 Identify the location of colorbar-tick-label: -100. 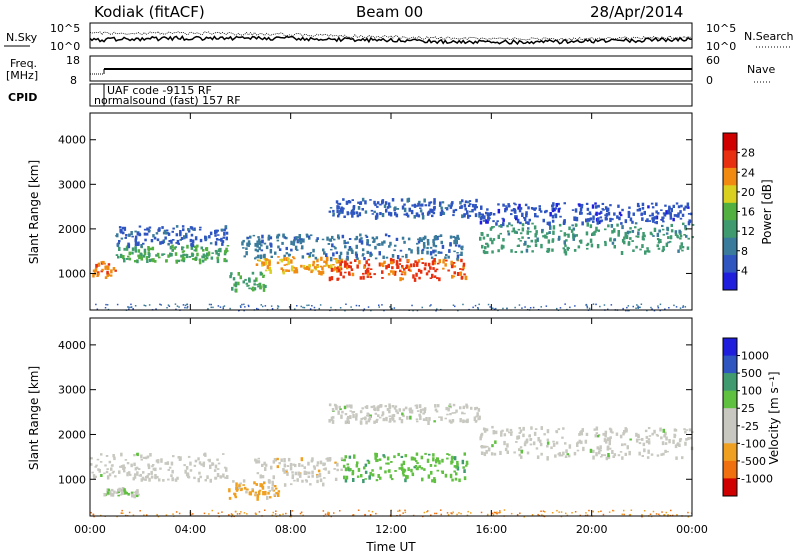
(753, 443).